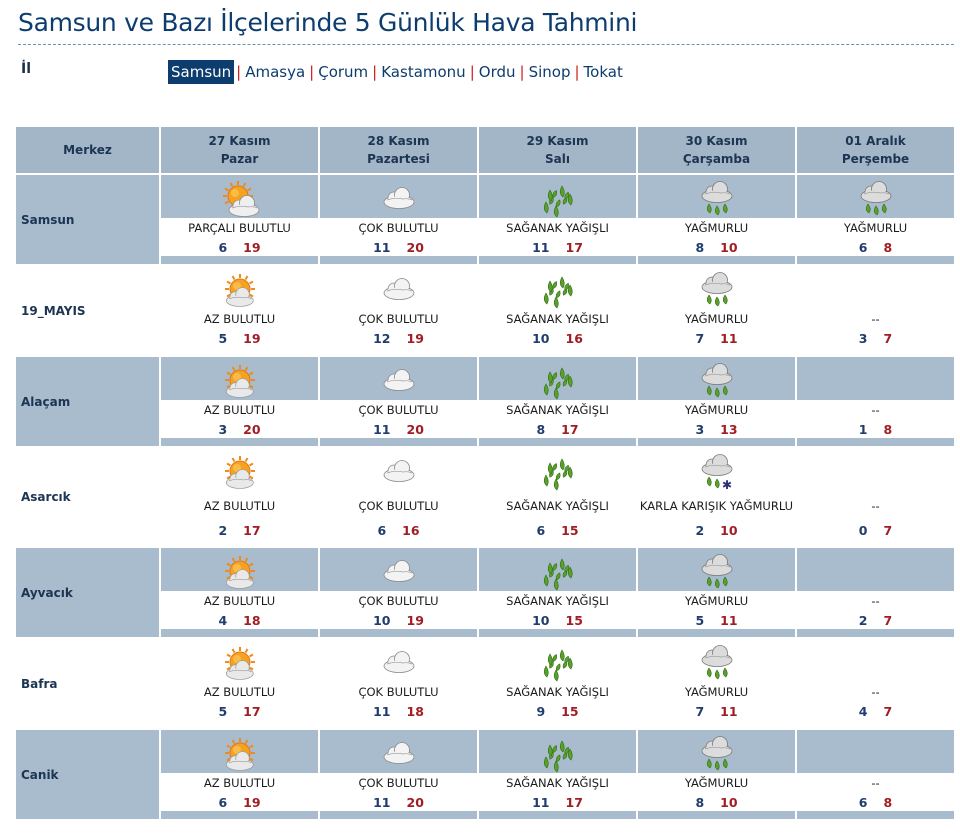 This screenshot has height=837, width=960. What do you see at coordinates (275, 72) in the screenshot?
I see `province-link: Amasya` at bounding box center [275, 72].